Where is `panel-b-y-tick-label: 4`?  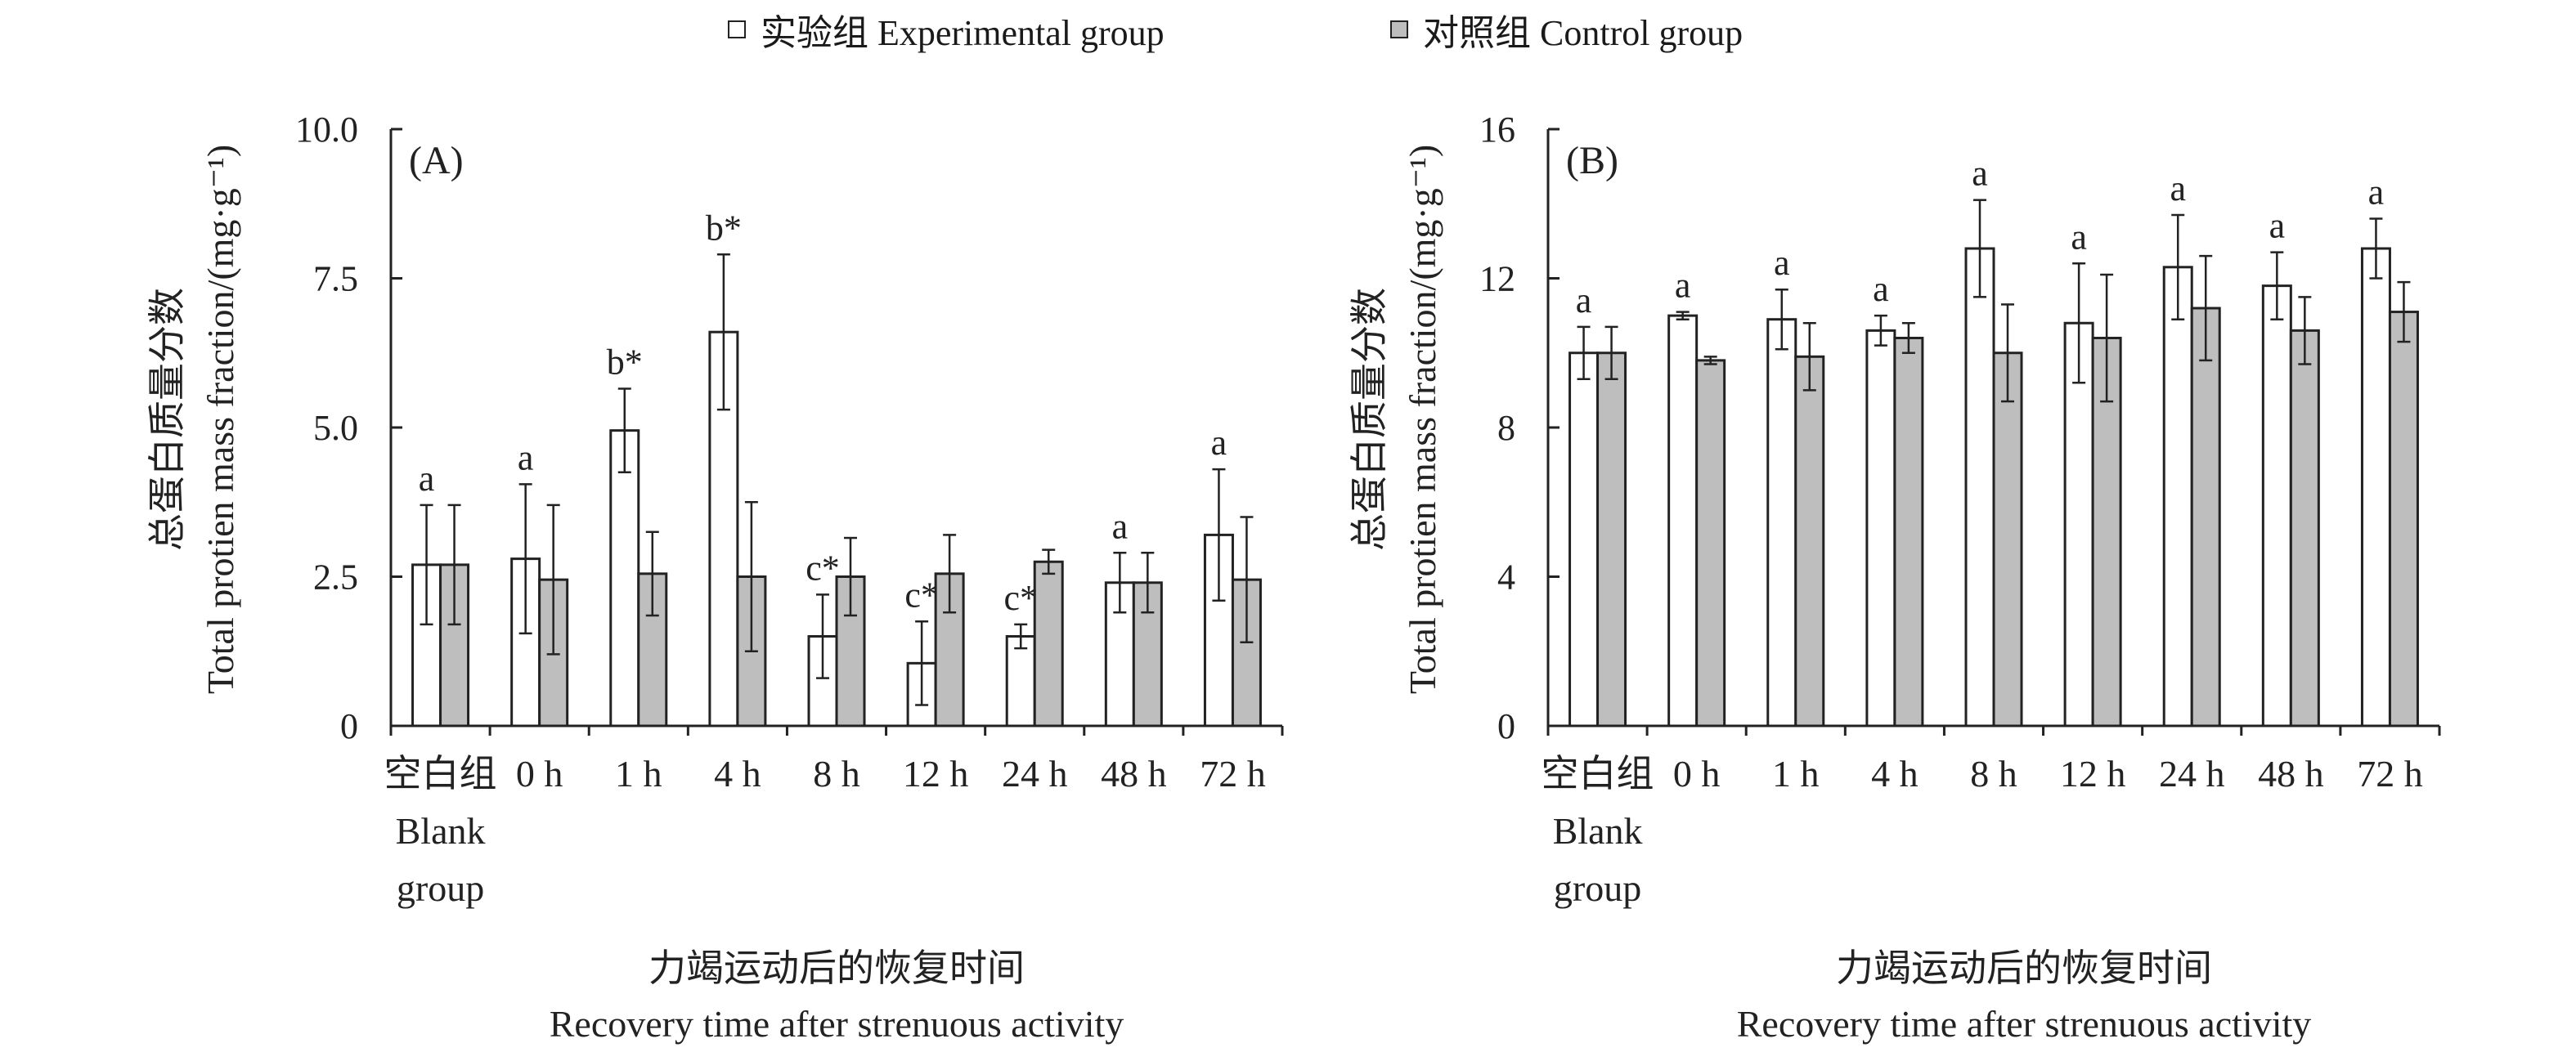 panel-b-y-tick-label: 4 is located at coordinates (1506, 577).